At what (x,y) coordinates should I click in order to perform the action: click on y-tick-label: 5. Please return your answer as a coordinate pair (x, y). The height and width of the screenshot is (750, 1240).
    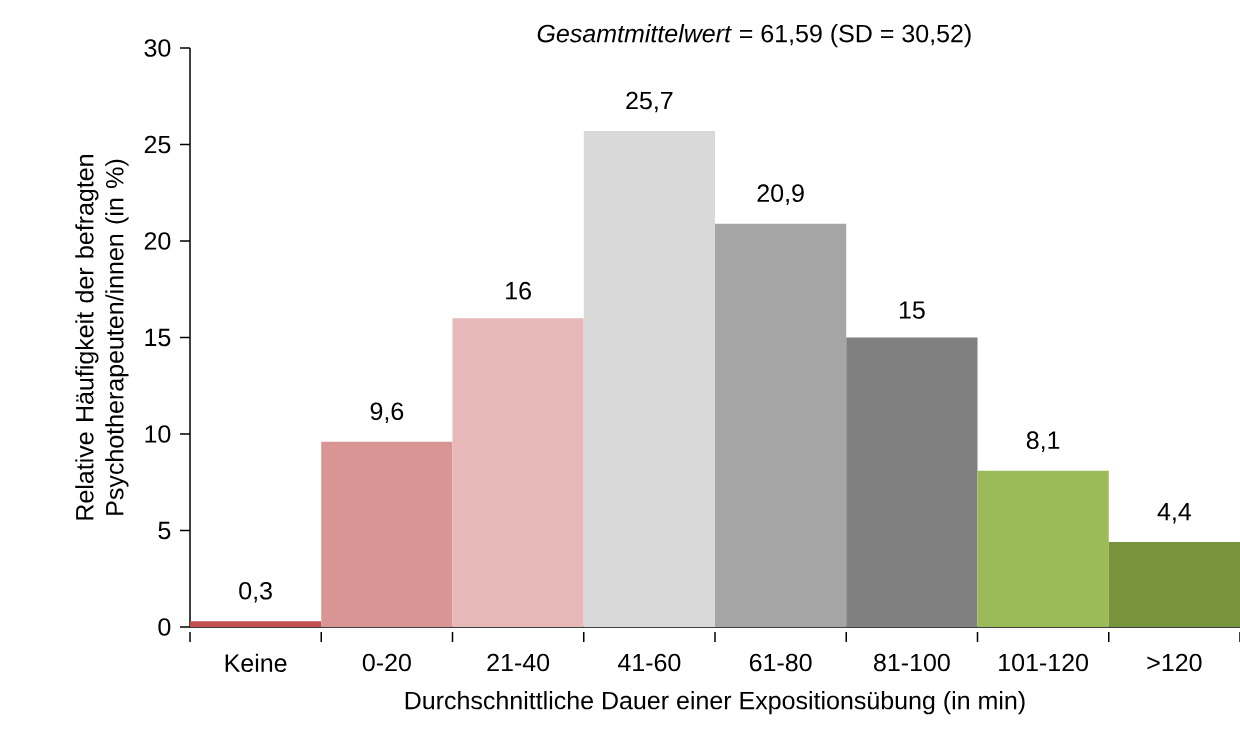
    Looking at the image, I should click on (164, 530).